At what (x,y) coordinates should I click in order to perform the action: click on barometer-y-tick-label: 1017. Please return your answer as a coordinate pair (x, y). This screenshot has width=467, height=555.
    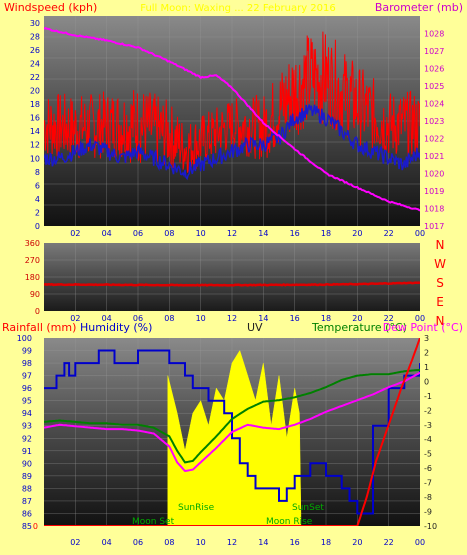
    Looking at the image, I should click on (434, 226).